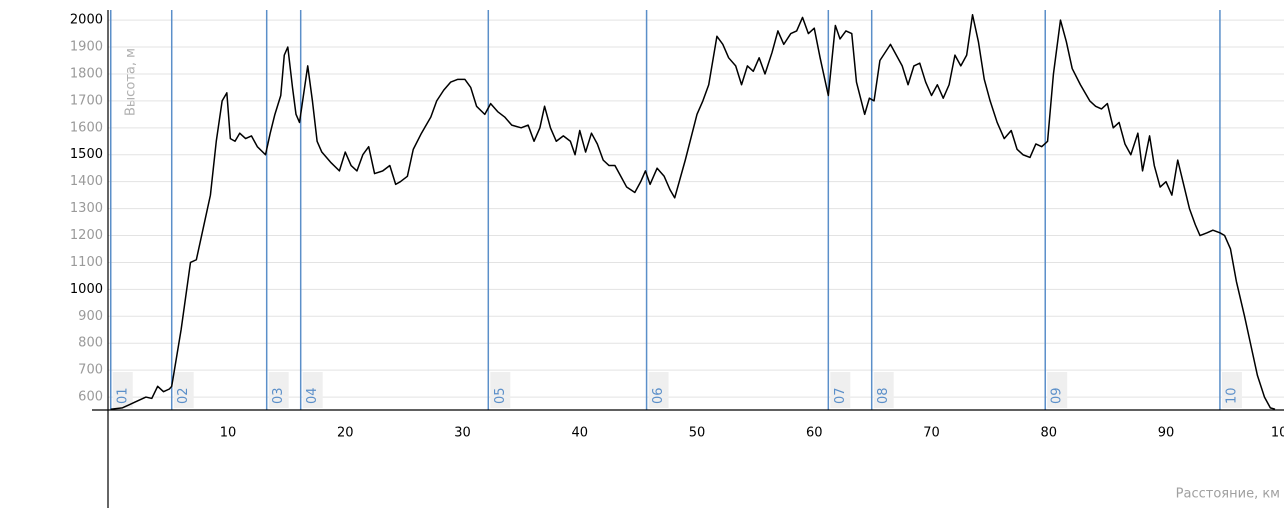 This screenshot has width=1284, height=508. I want to click on x-axis-label: Расстояние, км, so click(1228, 494).